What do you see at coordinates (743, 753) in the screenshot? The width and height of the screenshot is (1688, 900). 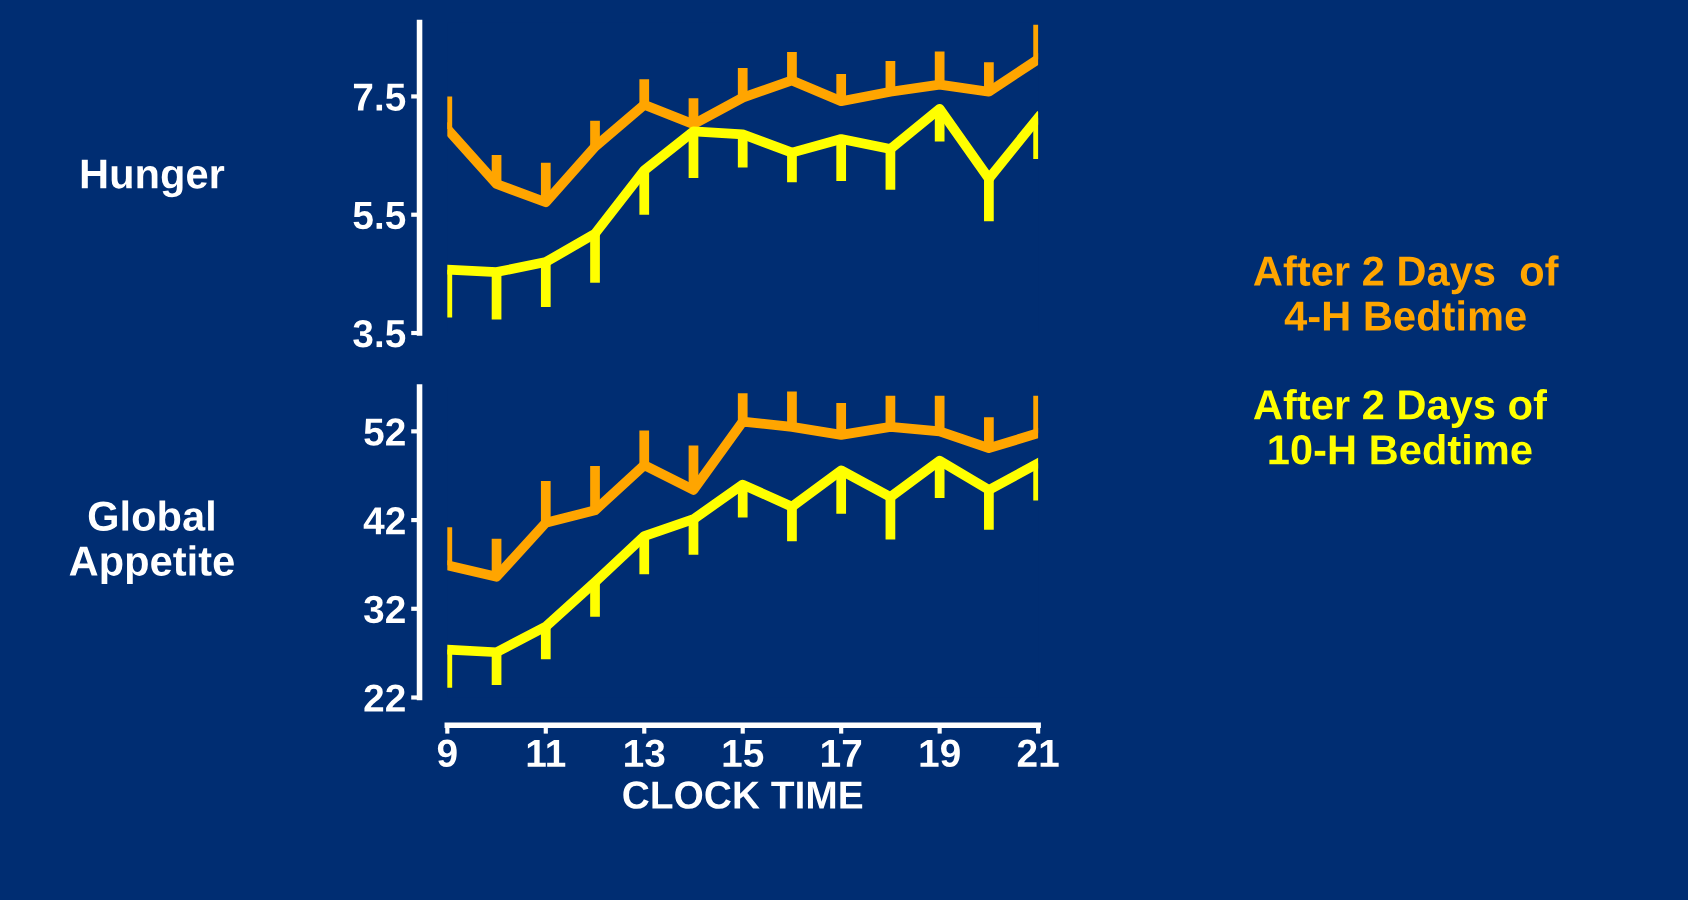 I see `x-tick-label: 15` at bounding box center [743, 753].